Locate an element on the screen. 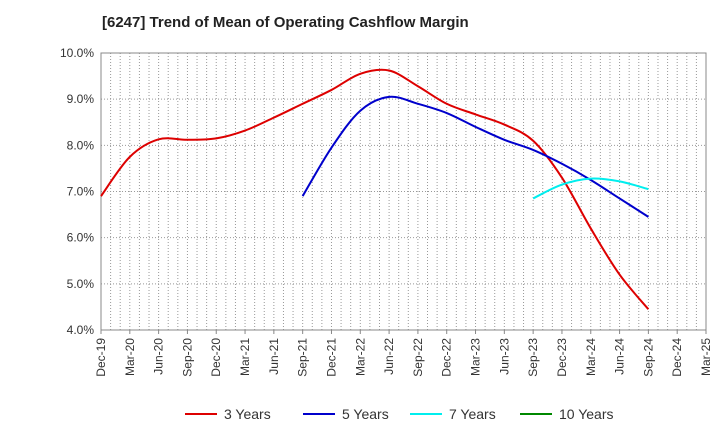  y-tick-label: 8.0% is located at coordinates (81, 145).